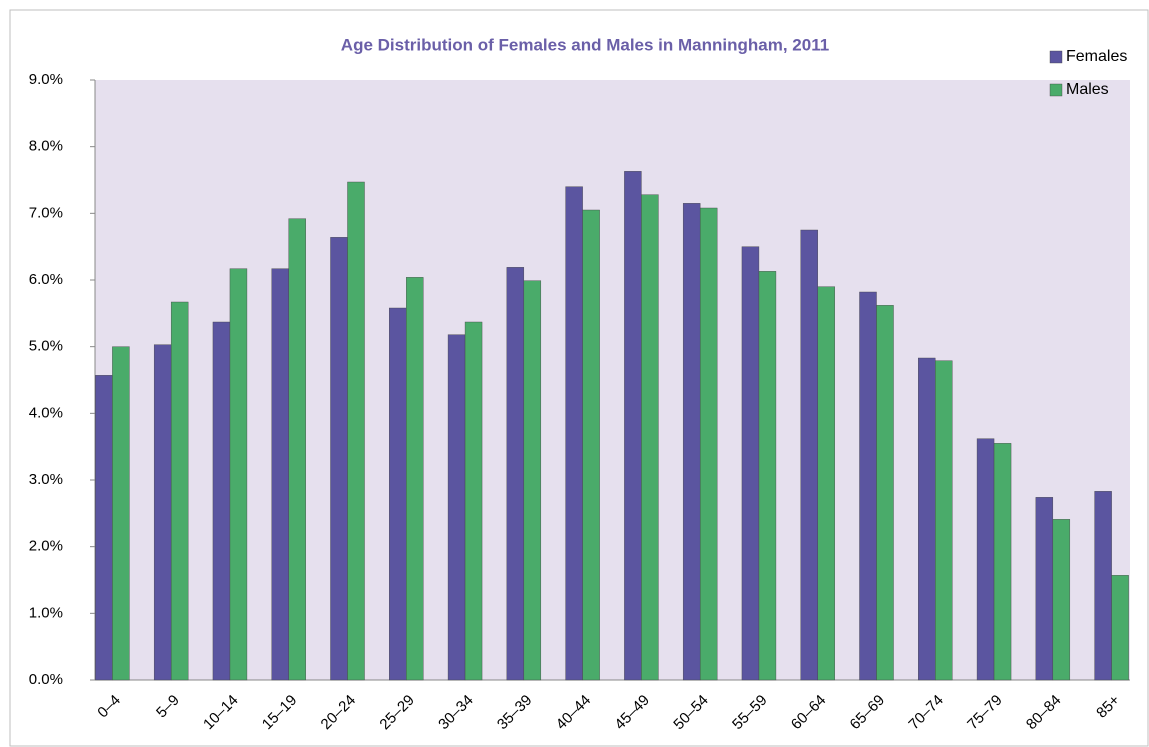 The image size is (1149, 747). What do you see at coordinates (985, 713) in the screenshot?
I see `x-tick-label: 75–79` at bounding box center [985, 713].